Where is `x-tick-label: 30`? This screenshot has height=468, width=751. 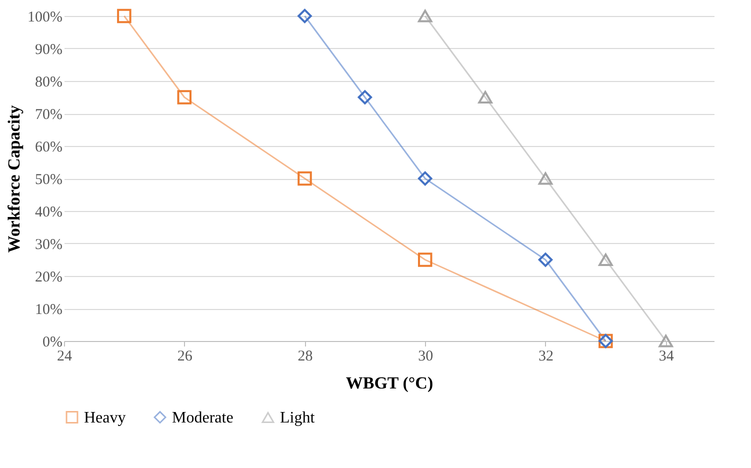
x-tick-label: 30 is located at coordinates (426, 356).